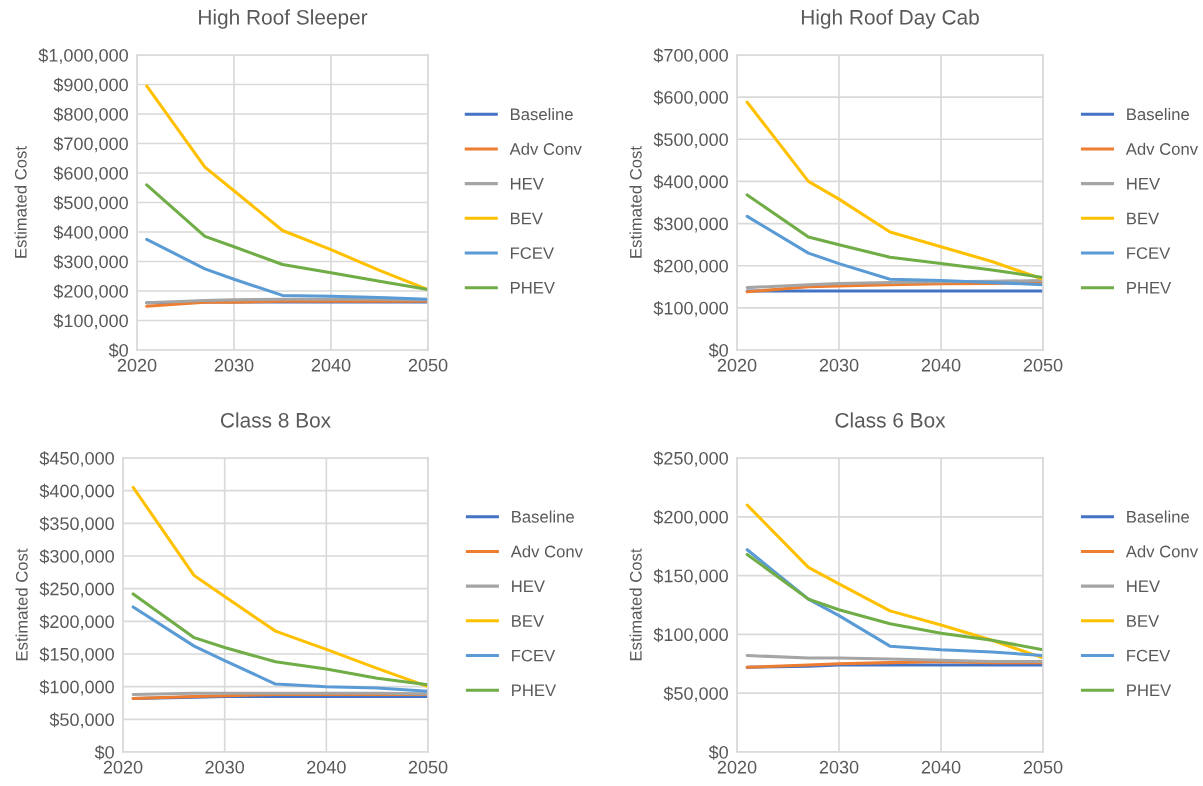 Image resolution: width=1203 pixels, height=786 pixels. What do you see at coordinates (90, 115) in the screenshot?
I see `y-tick-label: $800,000` at bounding box center [90, 115].